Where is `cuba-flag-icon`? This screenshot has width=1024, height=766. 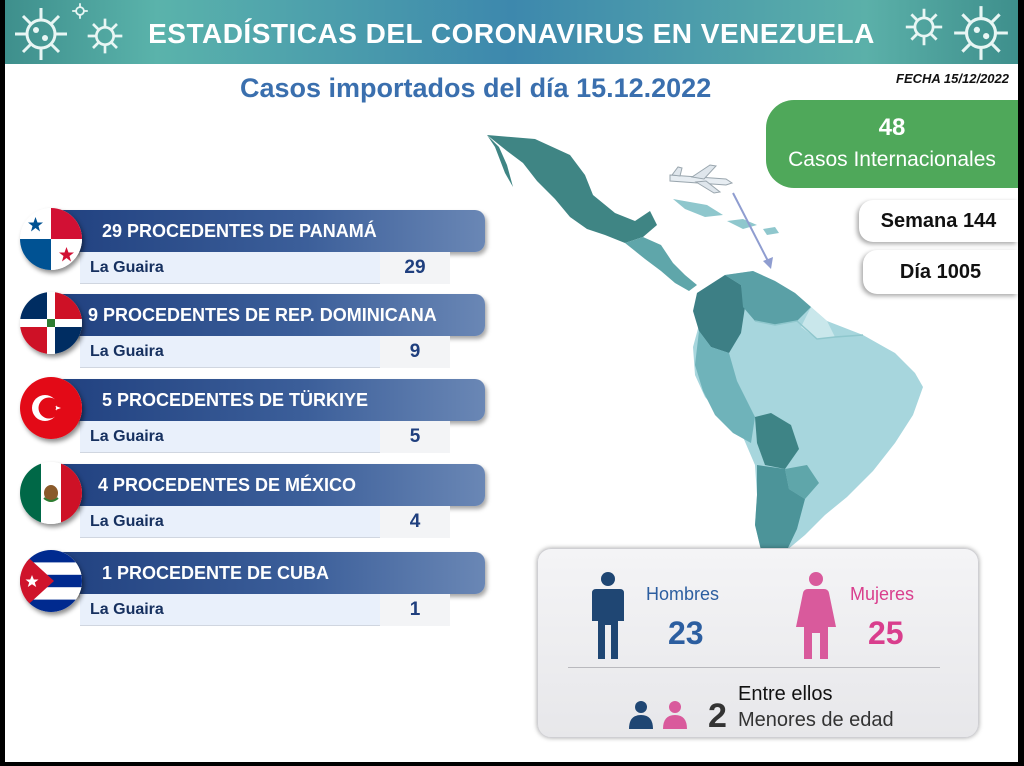 cuba-flag-icon is located at coordinates (51, 581).